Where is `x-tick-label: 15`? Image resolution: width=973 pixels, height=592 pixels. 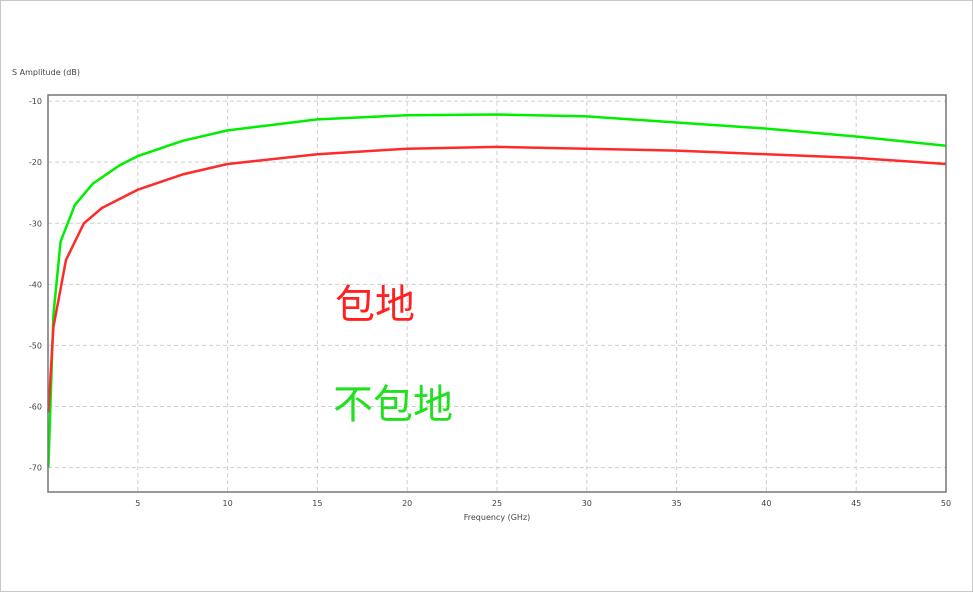
x-tick-label: 15 is located at coordinates (317, 503).